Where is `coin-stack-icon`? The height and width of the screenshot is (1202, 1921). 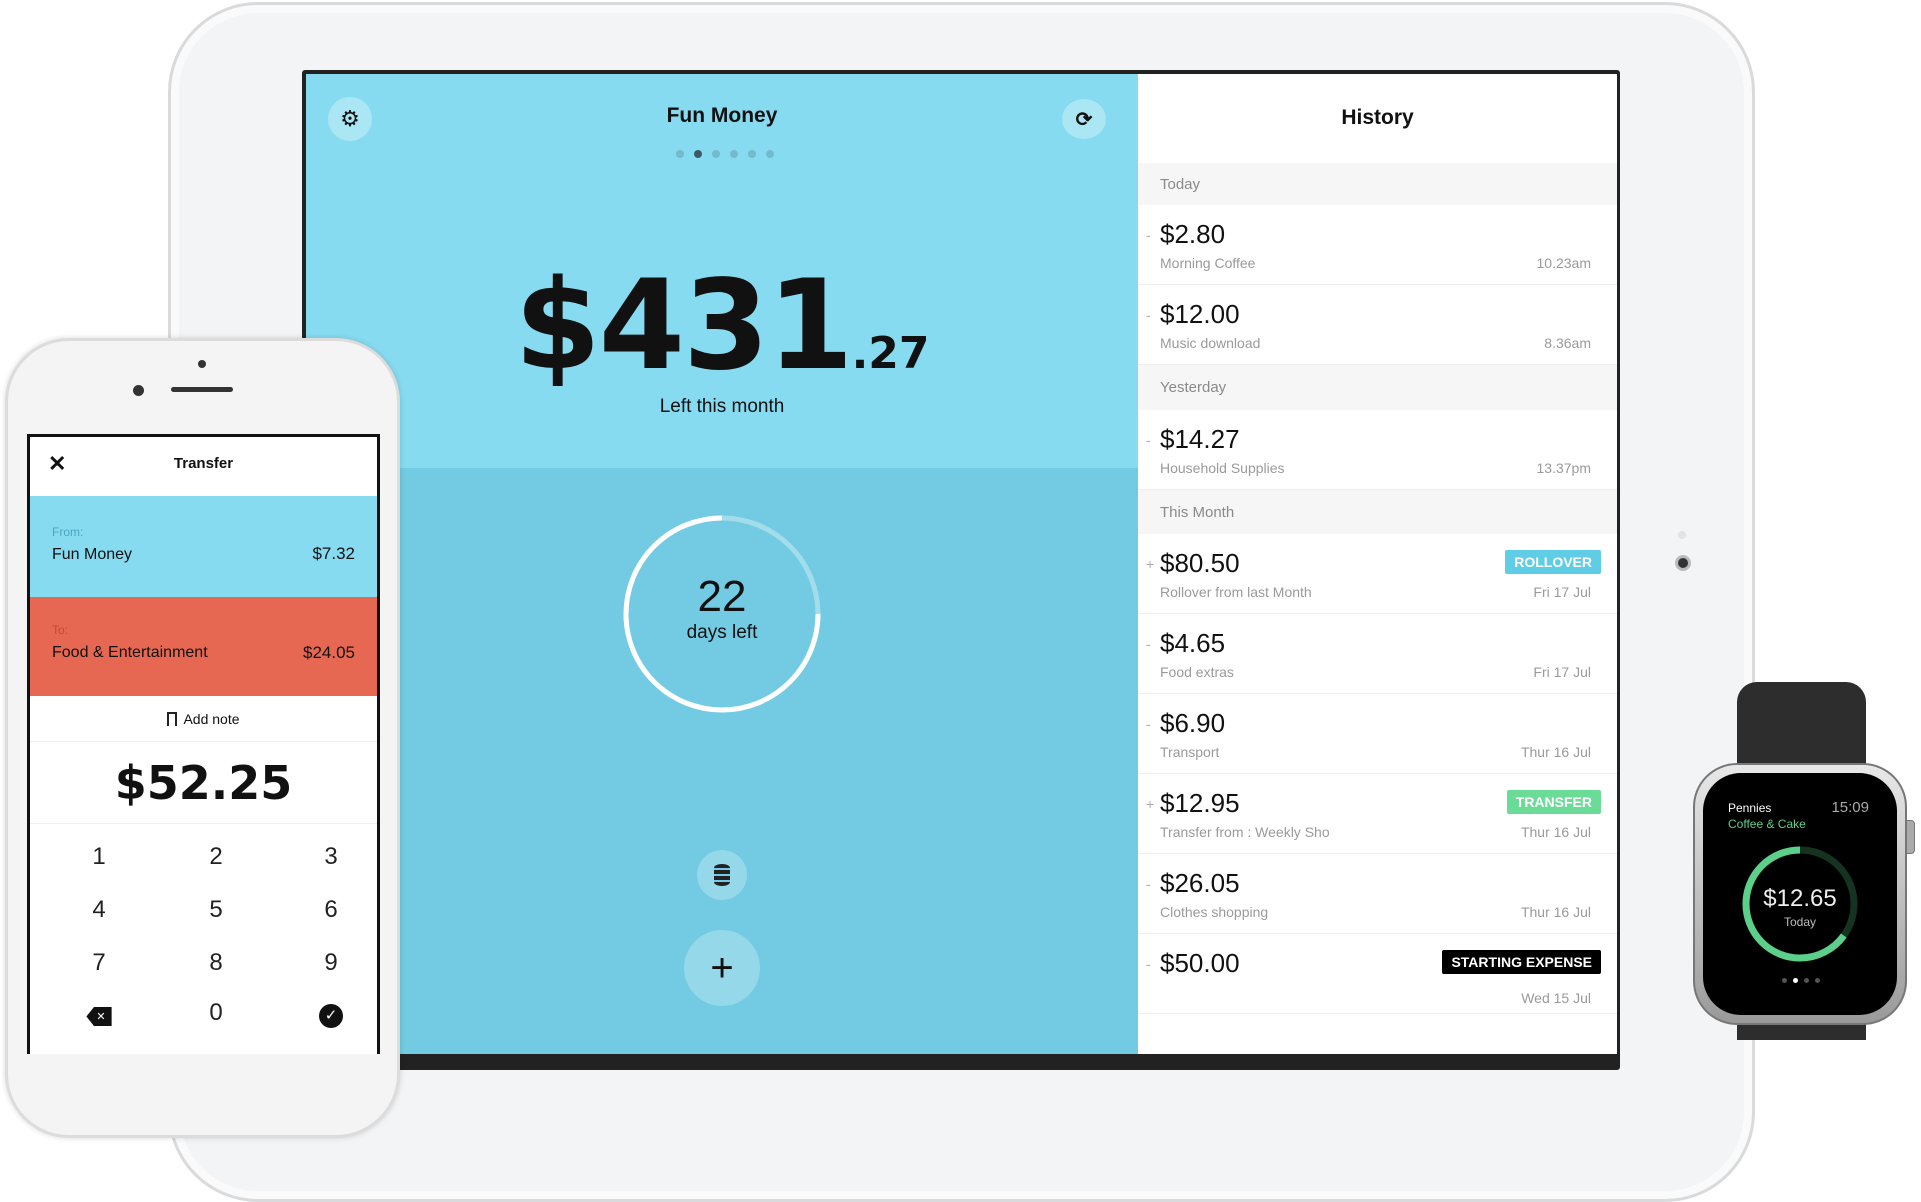
coin-stack-icon is located at coordinates (722, 875).